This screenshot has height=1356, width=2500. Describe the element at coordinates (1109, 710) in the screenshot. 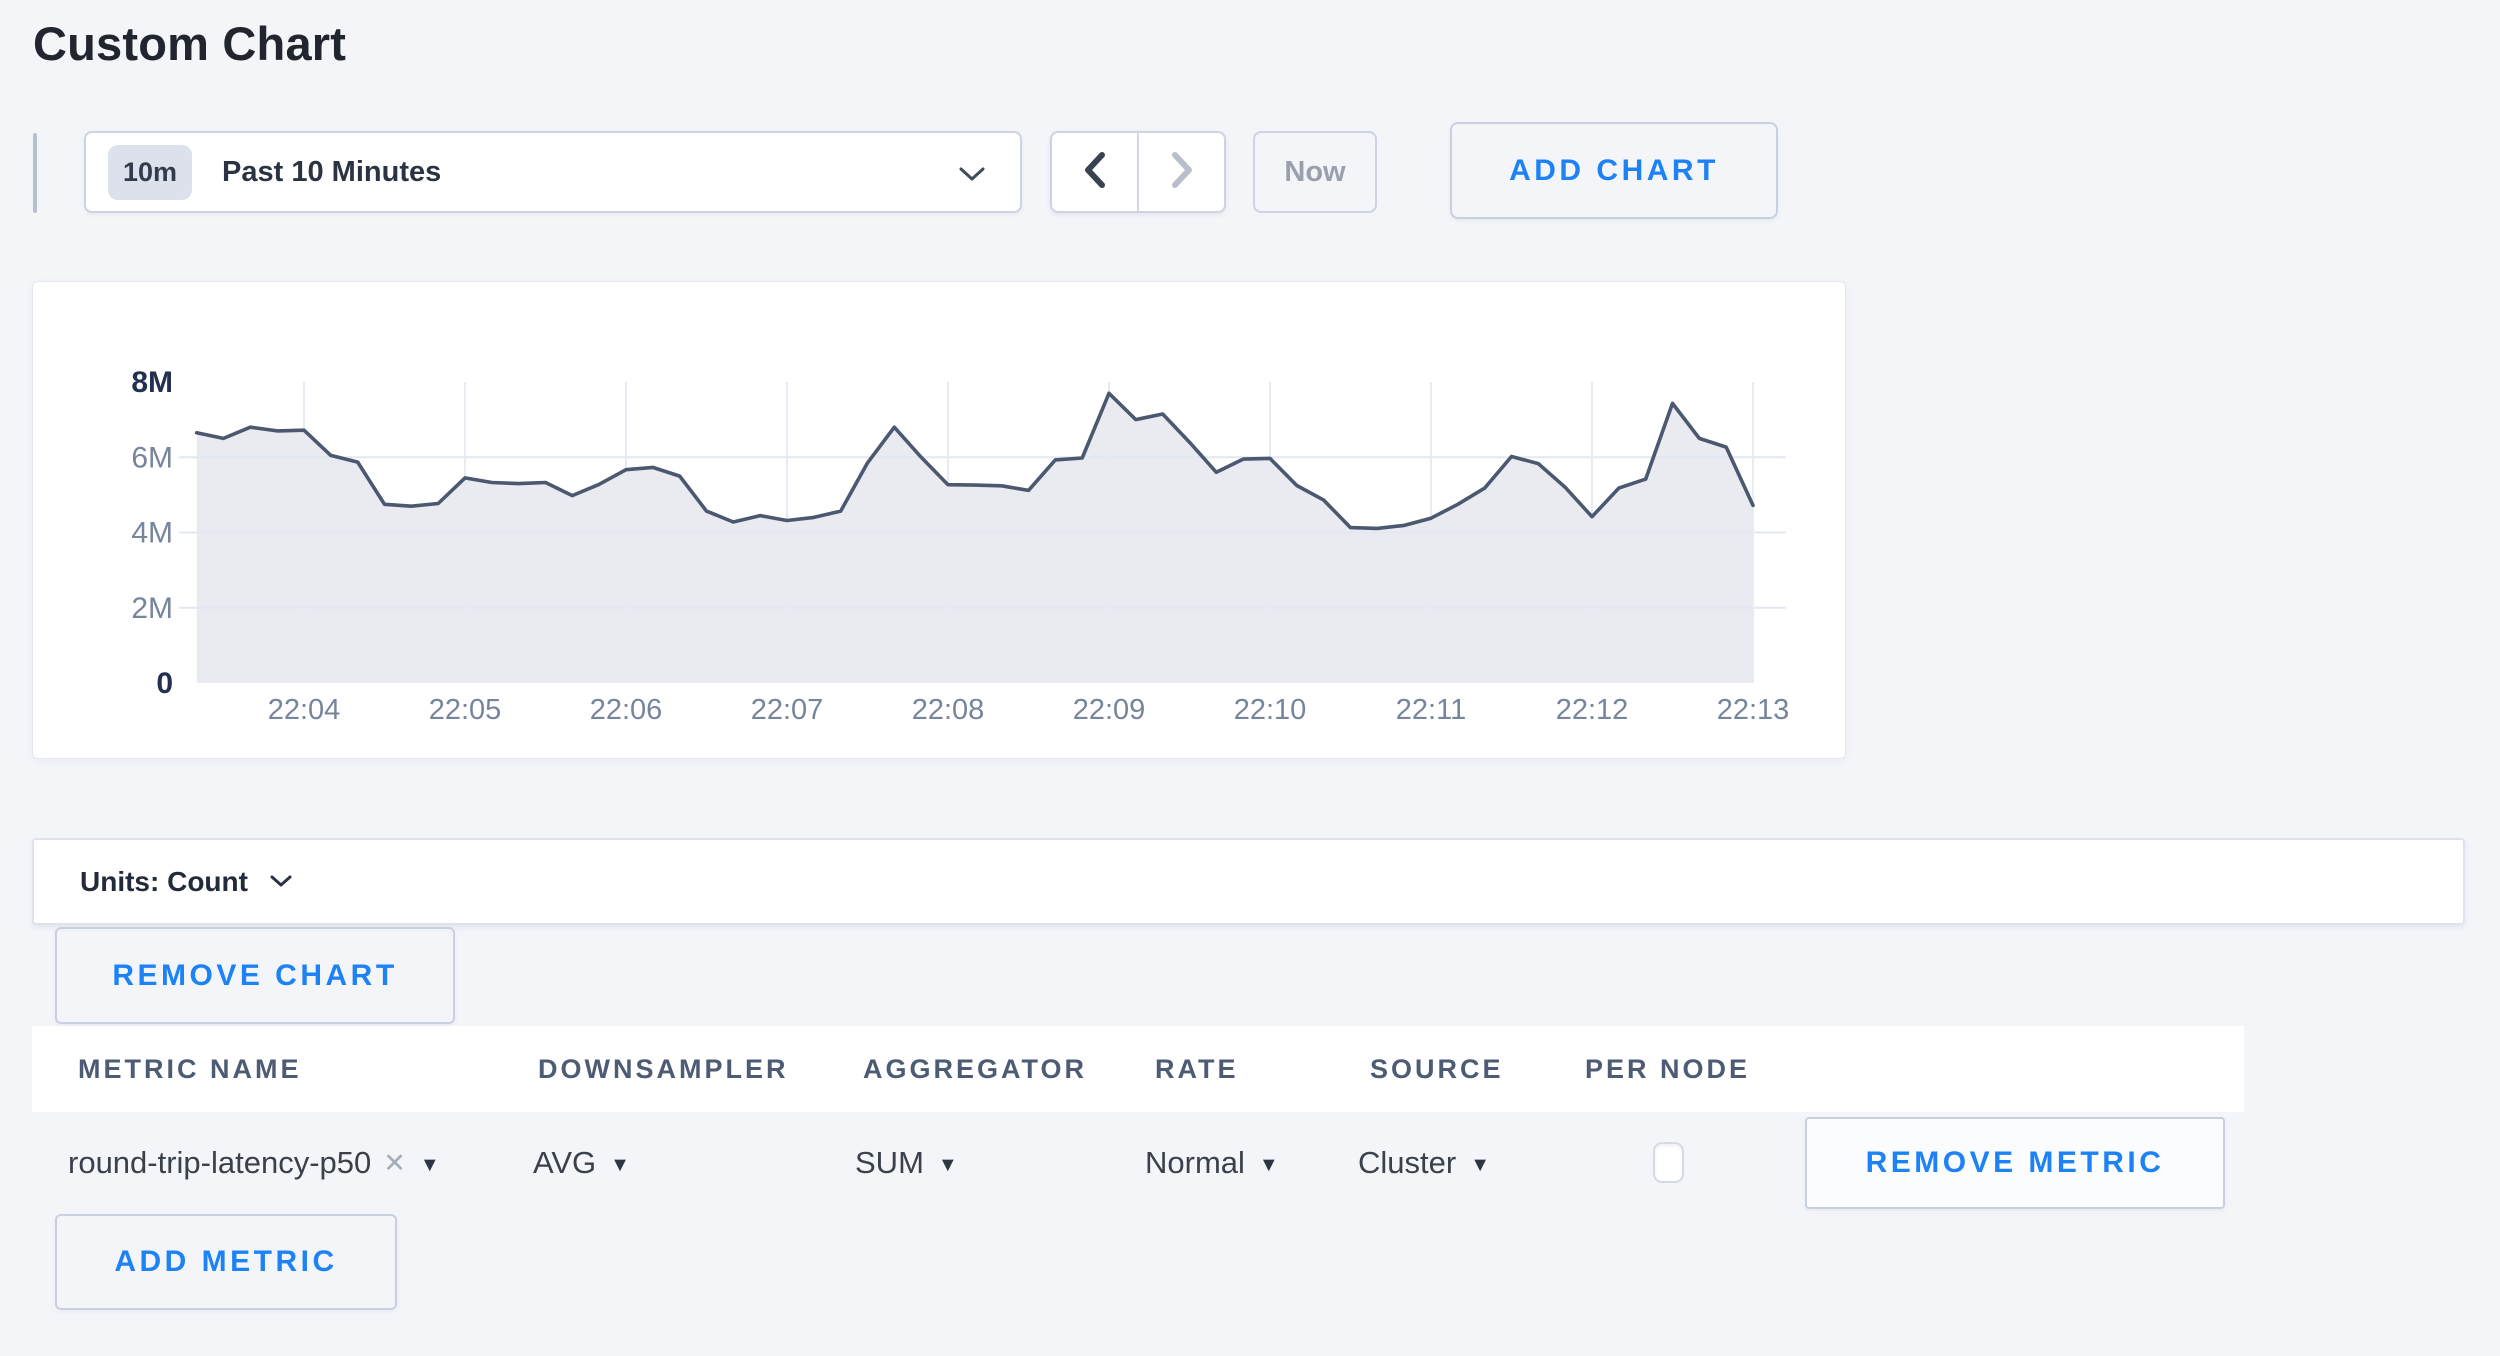

I see `x-axis-tick-label: 22:09` at that location.